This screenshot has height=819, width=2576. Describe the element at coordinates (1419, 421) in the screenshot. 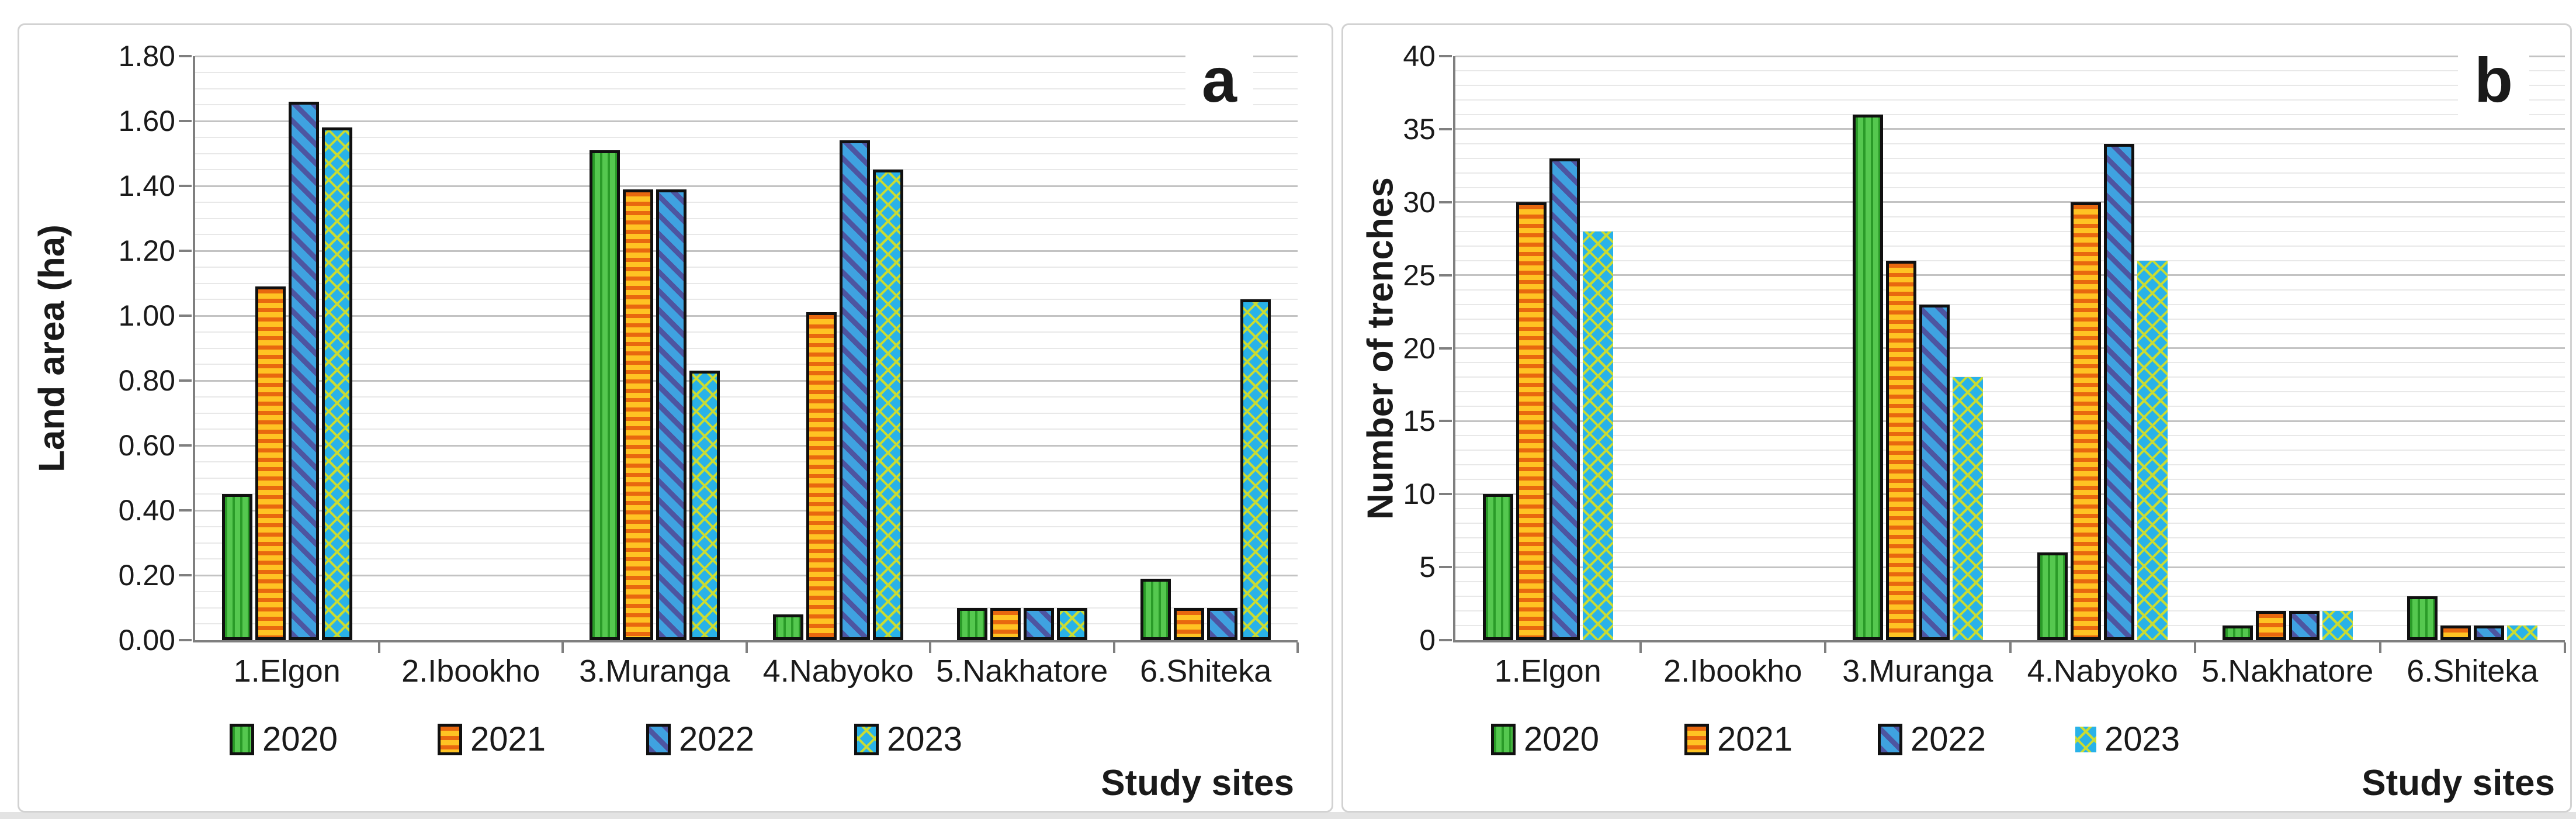

I see `y-tick-label: 15` at that location.